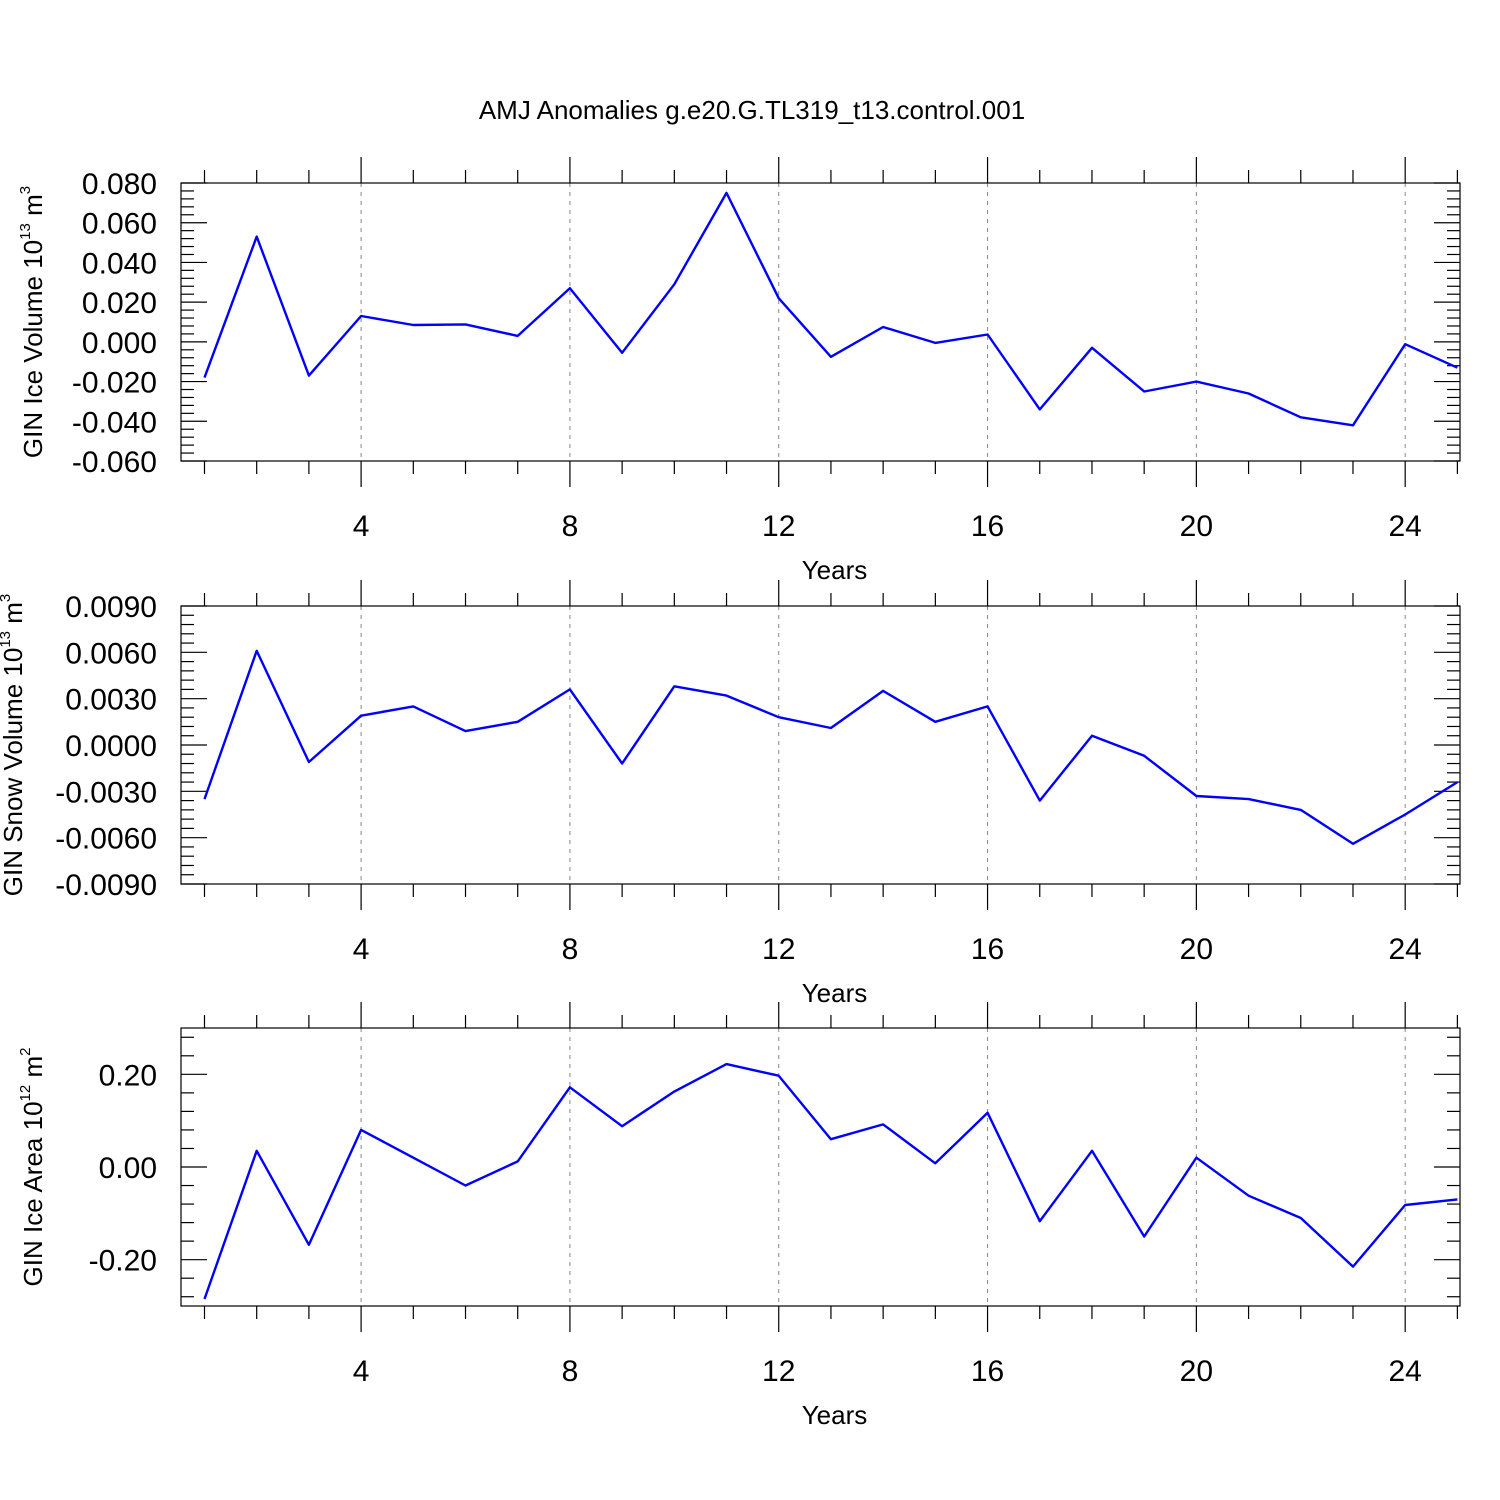 Image resolution: width=1500 pixels, height=1500 pixels. Describe the element at coordinates (123, 1261) in the screenshot. I see `y-tick-label: -0.20` at that location.